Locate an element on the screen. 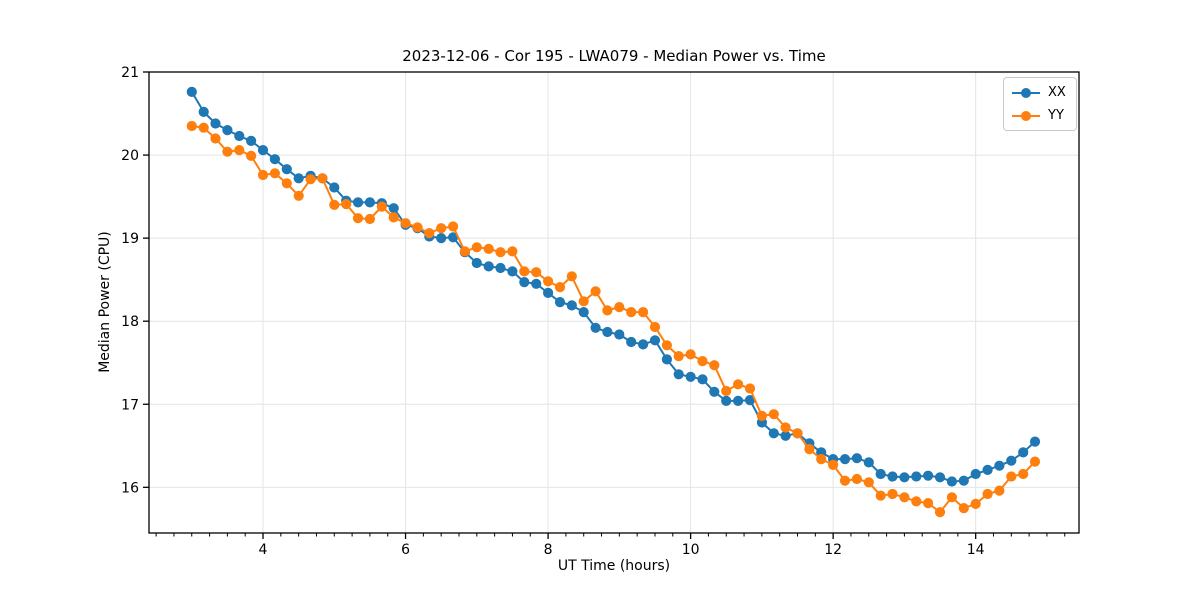  y-tick-label: 21 is located at coordinates (130, 73).